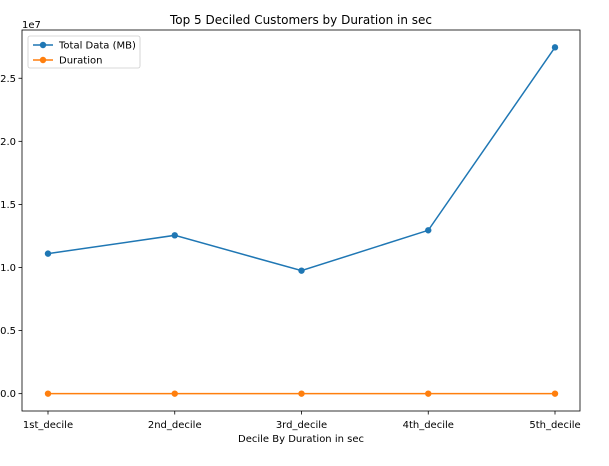 The width and height of the screenshot is (609, 466). Describe the element at coordinates (8, 394) in the screenshot. I see `y-tick-label: 0.0` at that location.